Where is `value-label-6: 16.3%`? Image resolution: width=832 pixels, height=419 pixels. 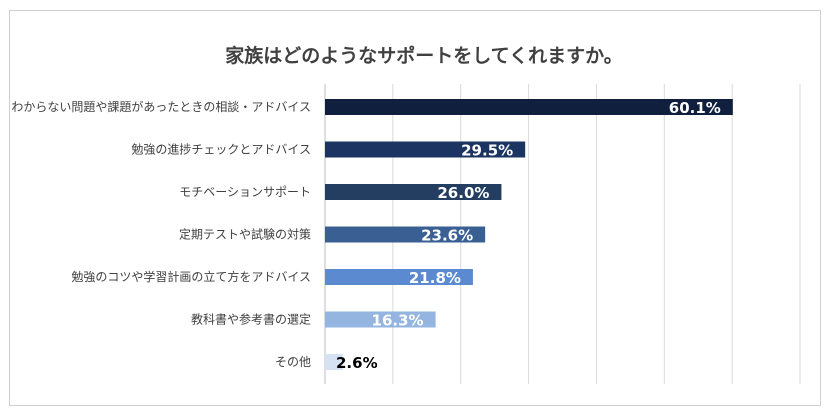 value-label-6: 16.3% is located at coordinates (398, 321).